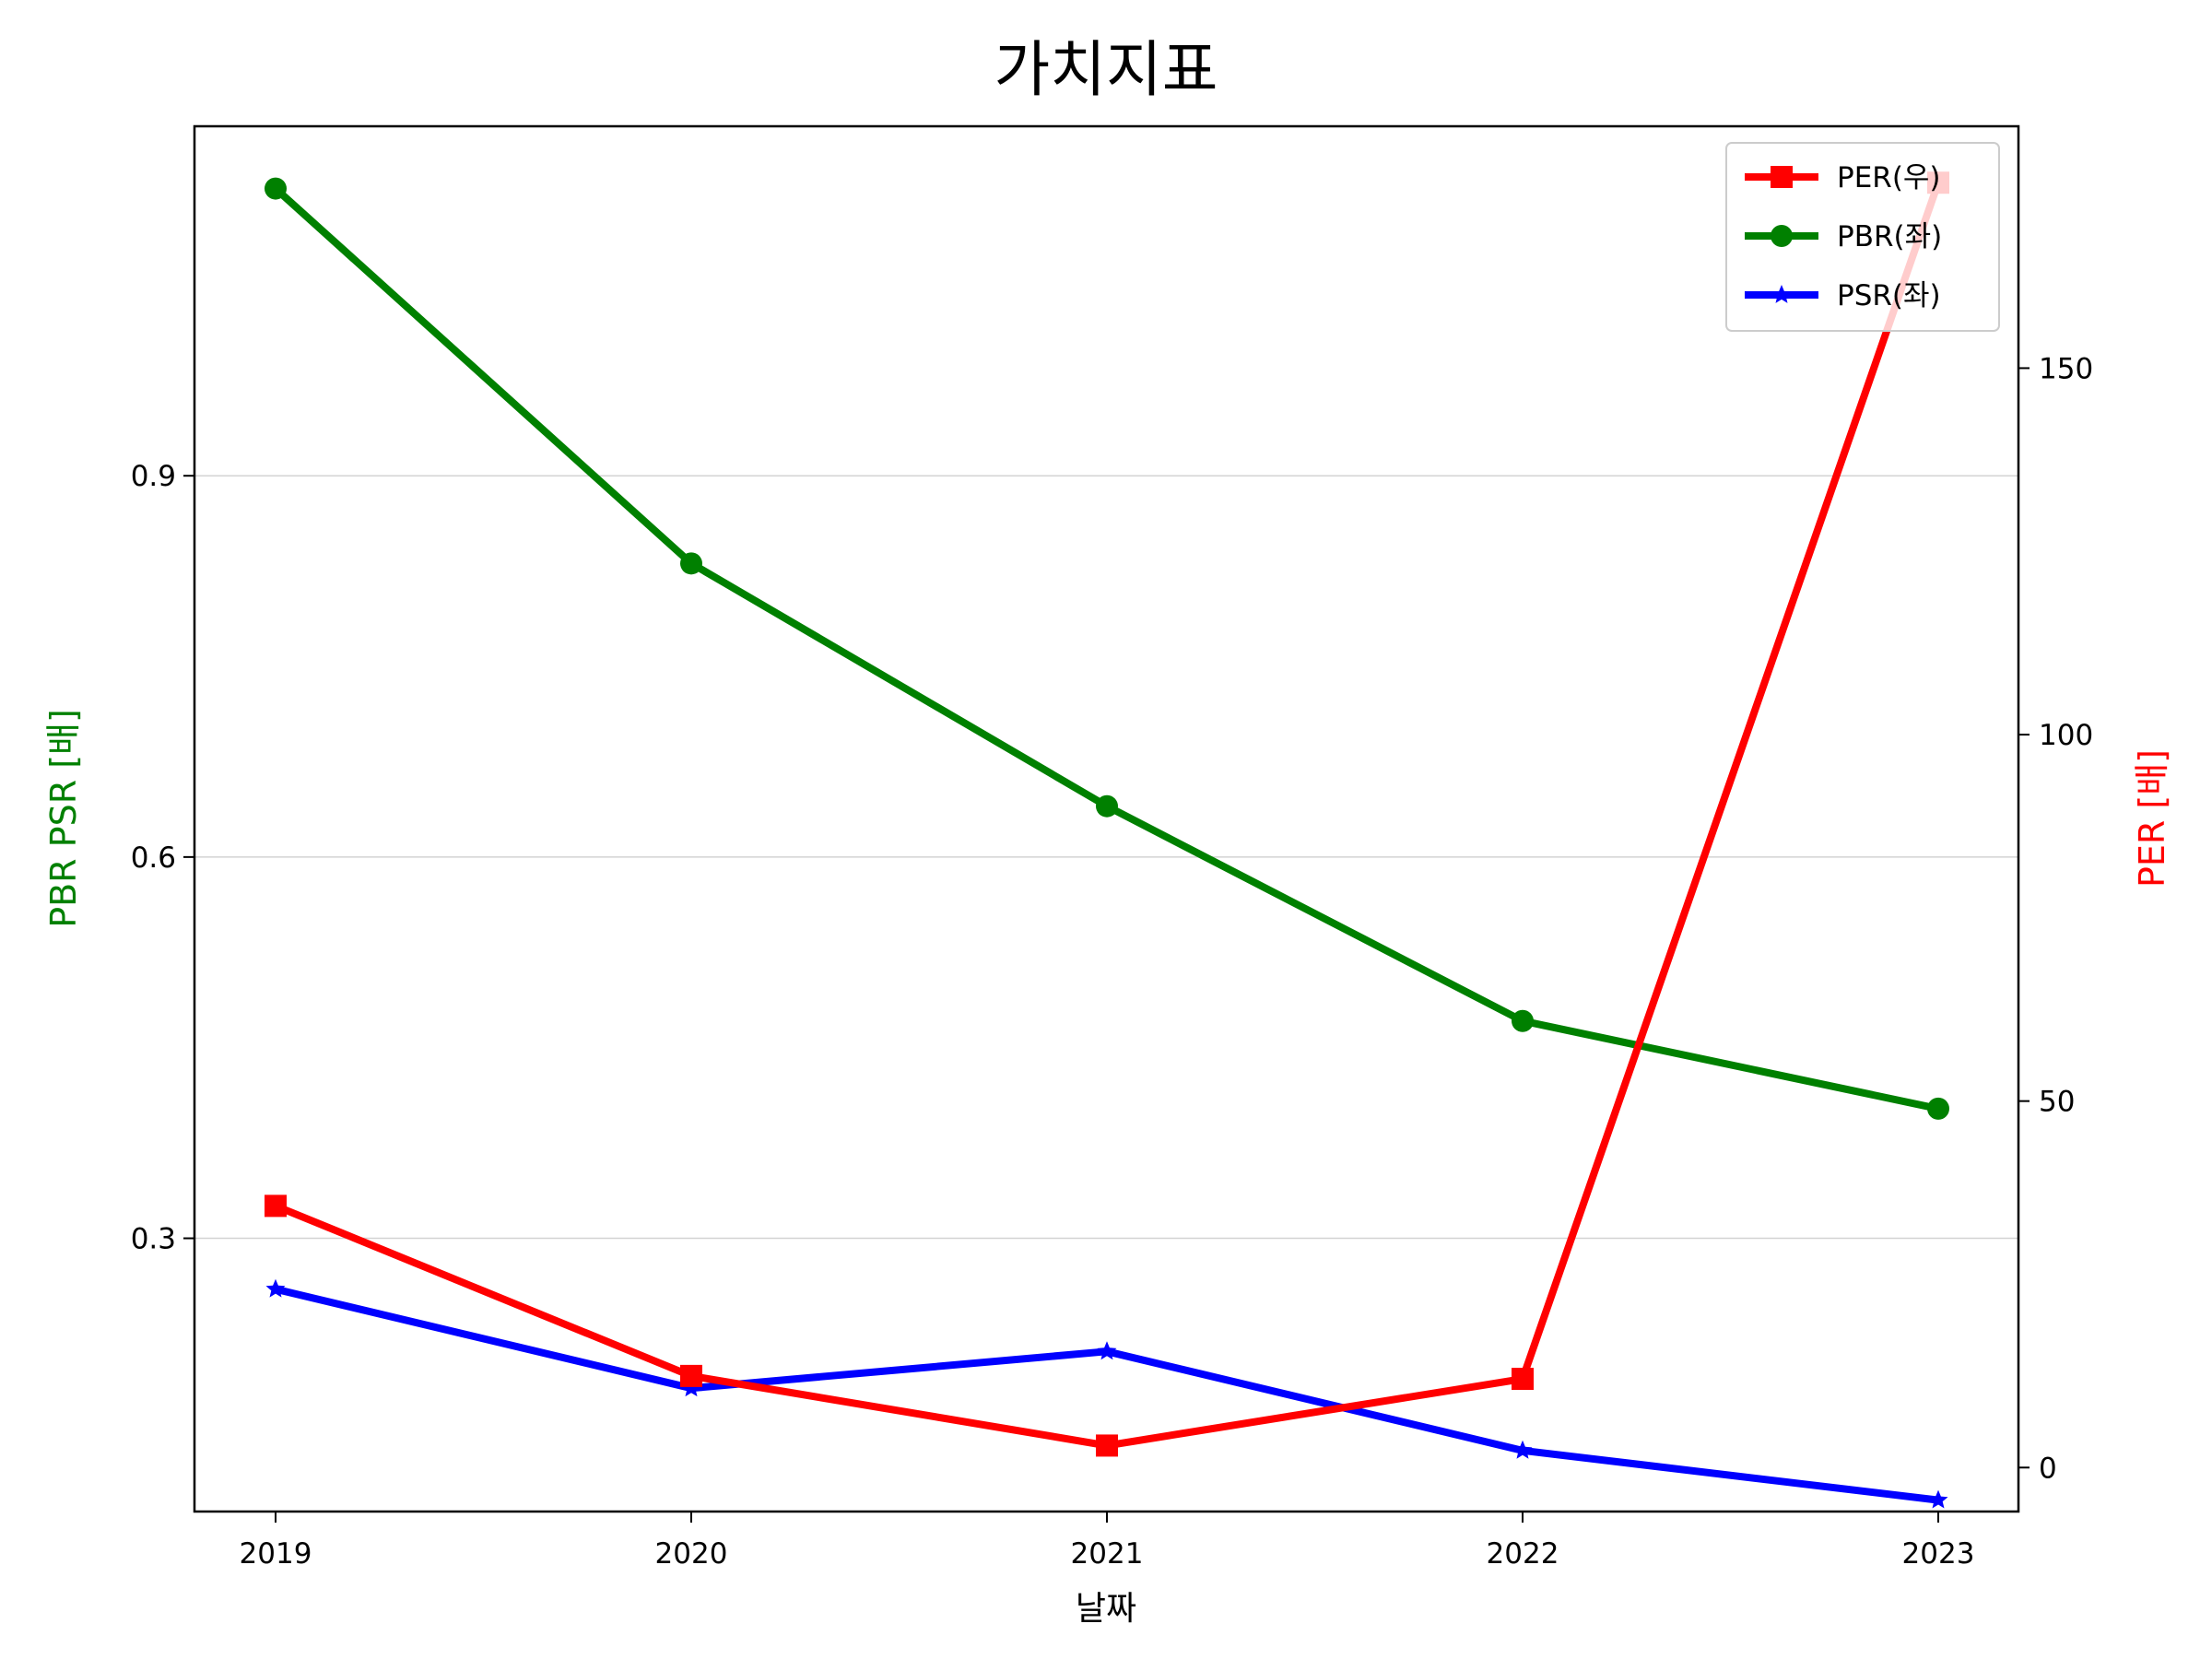  I want to click on y-axis-right-label: PER [배], so click(2152, 818).